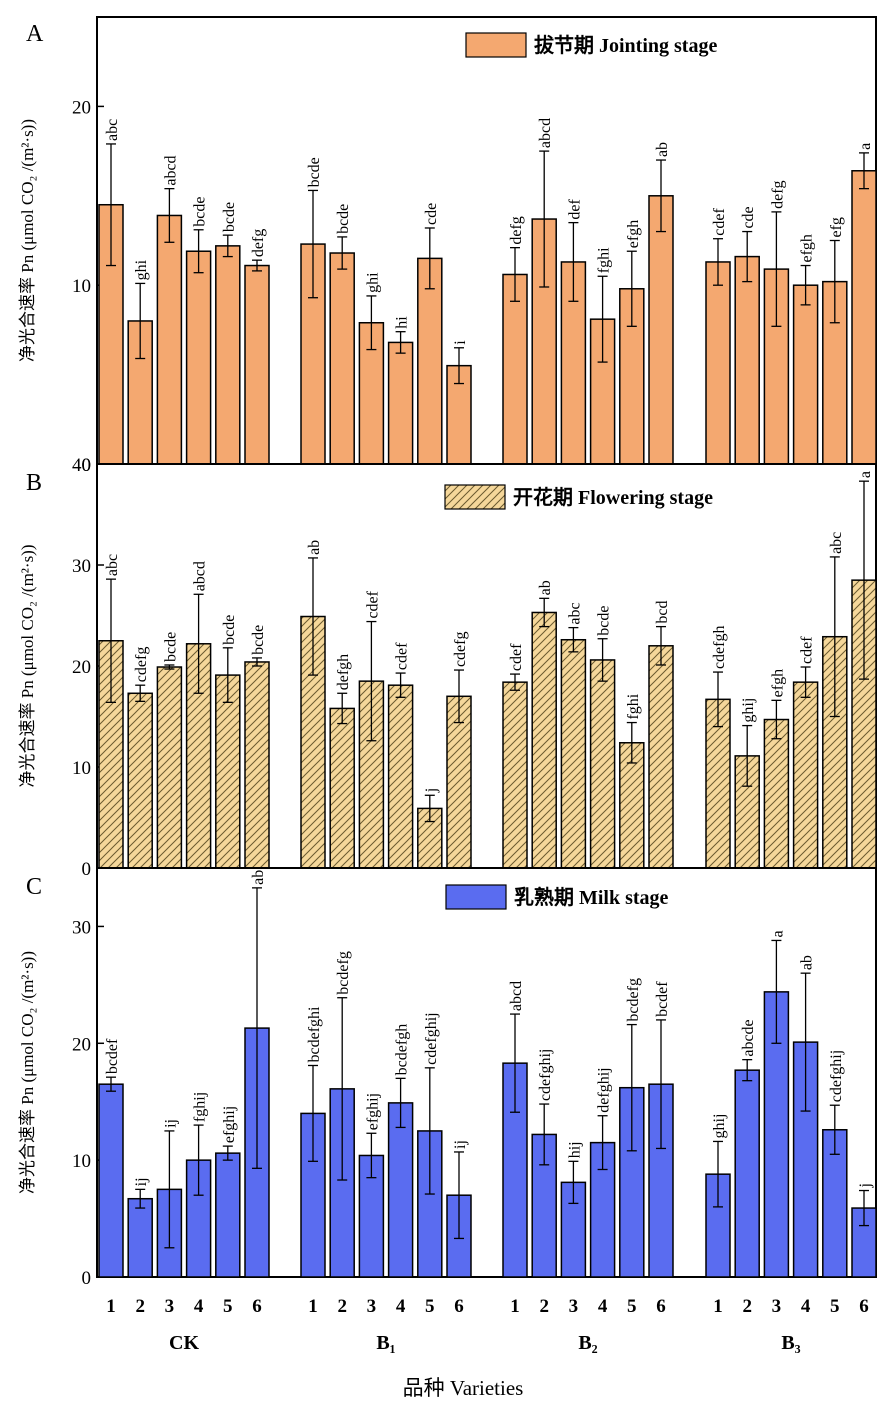 The image size is (886, 1417). Describe the element at coordinates (35, 34) in the screenshot. I see `panel-letter: A` at that location.